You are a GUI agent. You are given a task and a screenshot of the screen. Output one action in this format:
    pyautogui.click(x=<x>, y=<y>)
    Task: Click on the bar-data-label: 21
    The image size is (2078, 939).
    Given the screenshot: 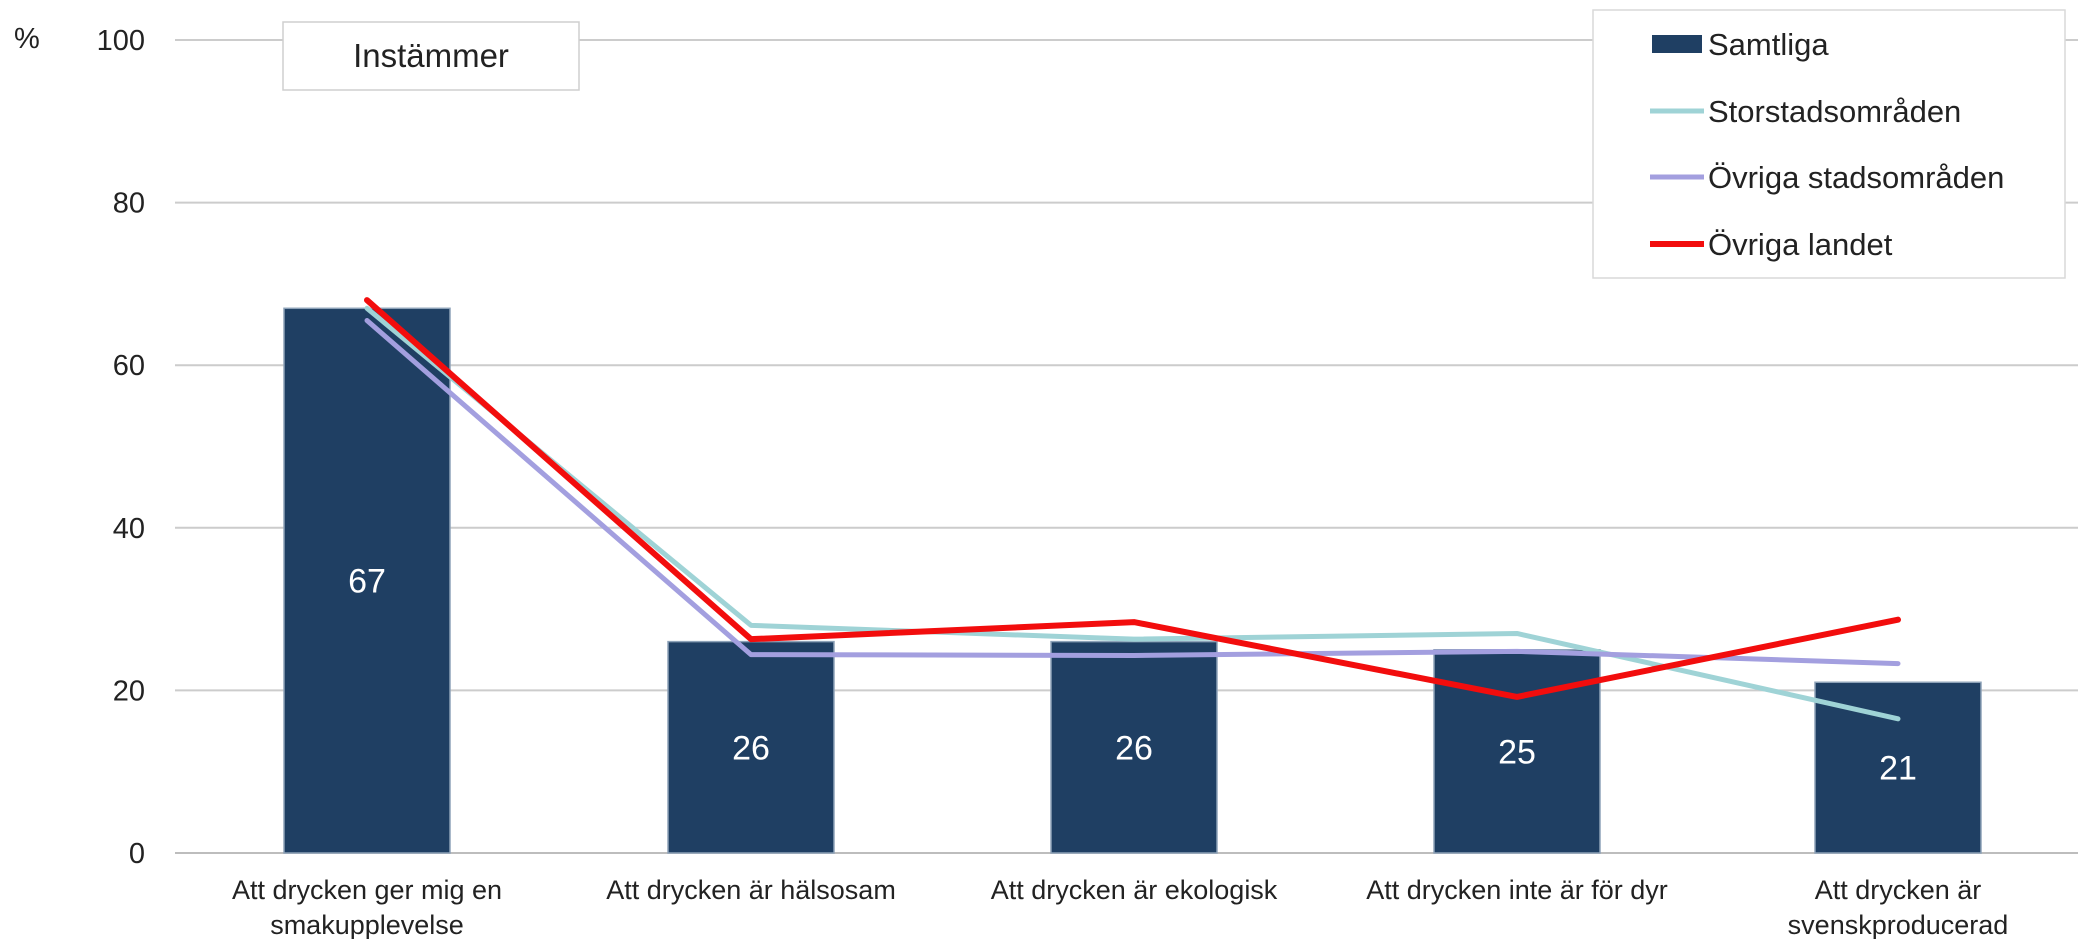 What is the action you would take?
    pyautogui.click(x=1898, y=769)
    